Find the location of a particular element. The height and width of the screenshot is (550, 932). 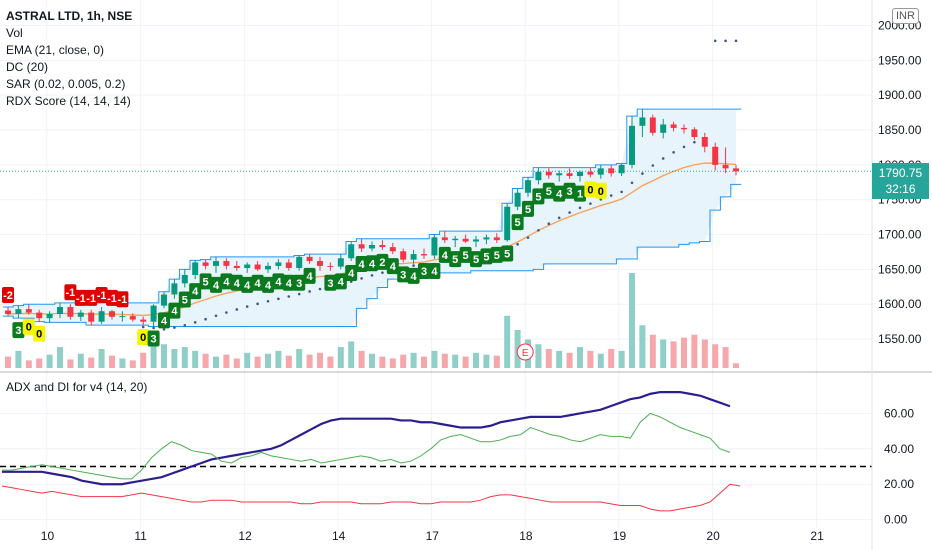

time-tick-label: 10 is located at coordinates (48, 536).